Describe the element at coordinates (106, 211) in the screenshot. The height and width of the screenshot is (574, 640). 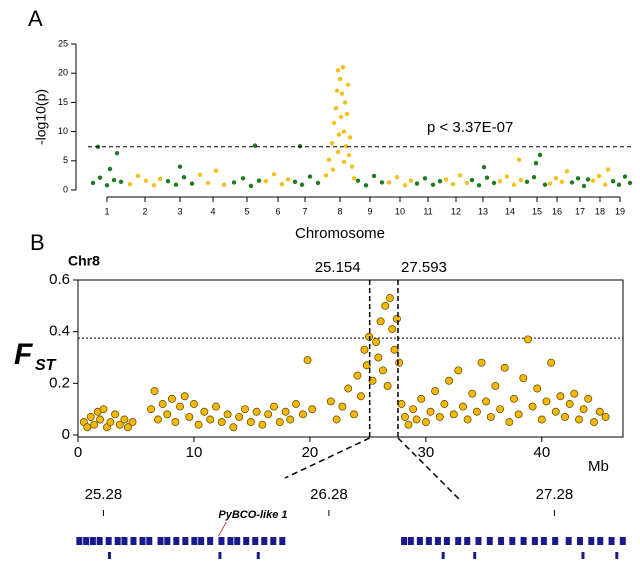
I see `x-tick-label: 1` at that location.